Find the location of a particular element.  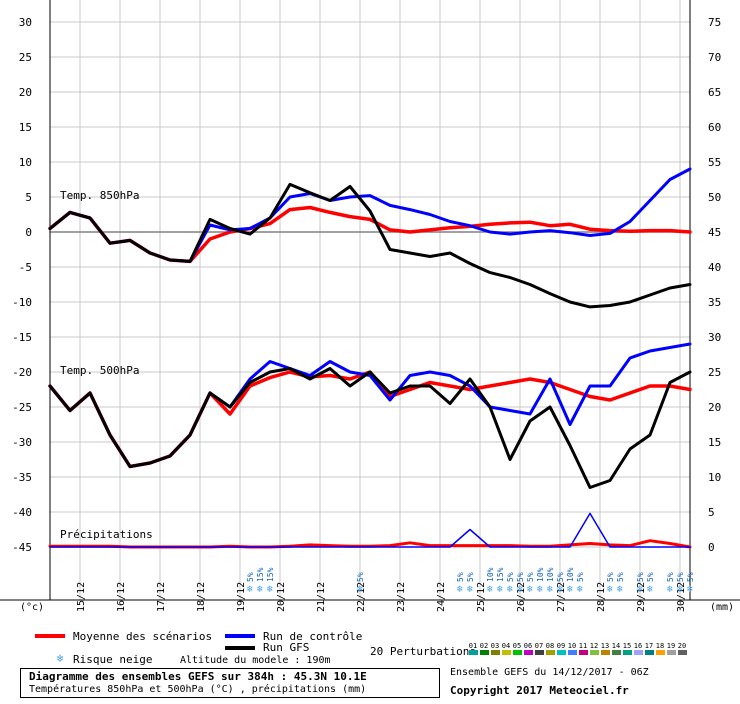

x-tick-label: 22/12 is located at coordinates (361, 597).